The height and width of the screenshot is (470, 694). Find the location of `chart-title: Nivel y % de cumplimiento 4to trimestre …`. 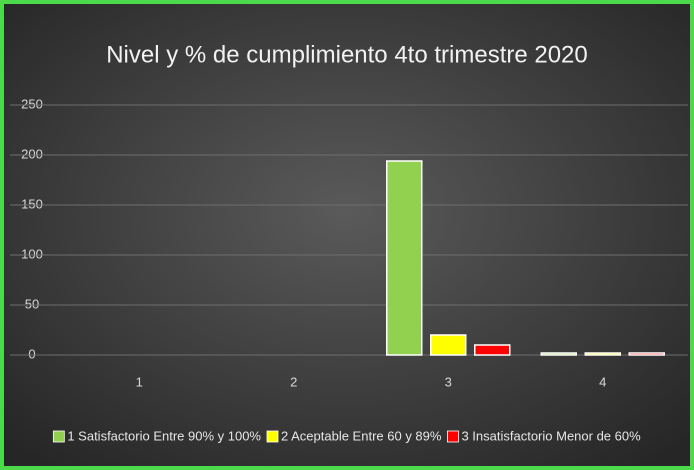

chart-title: Nivel y % de cumplimiento 4to trimestre … is located at coordinates (347, 54).